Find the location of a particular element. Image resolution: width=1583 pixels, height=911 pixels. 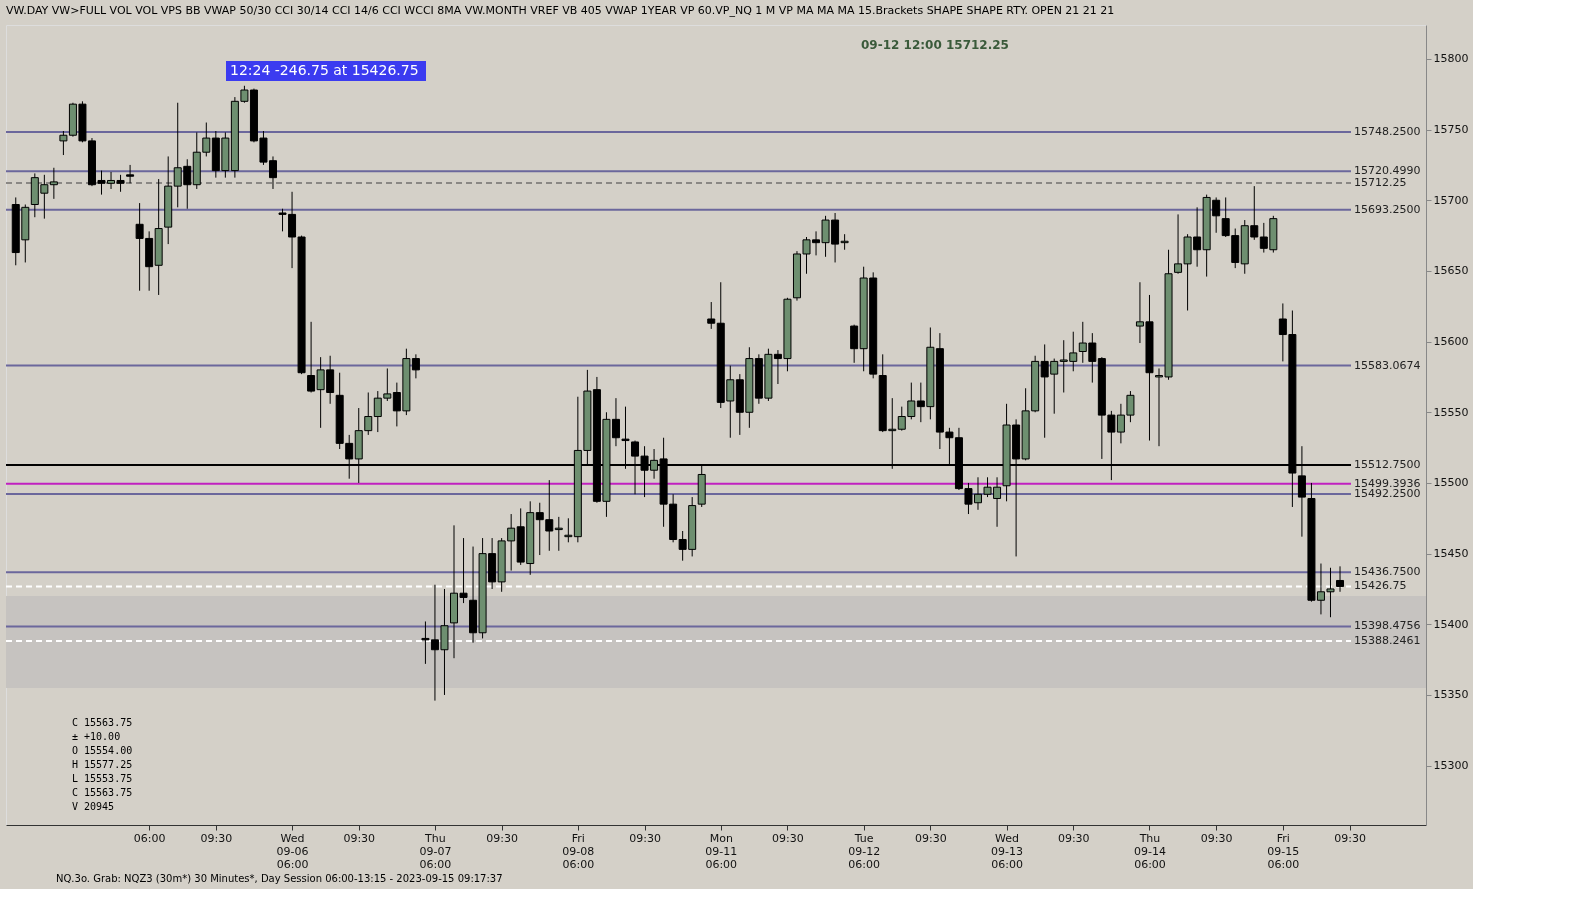

ref-line-label: 15748.2500 is located at coordinates (1387, 132).